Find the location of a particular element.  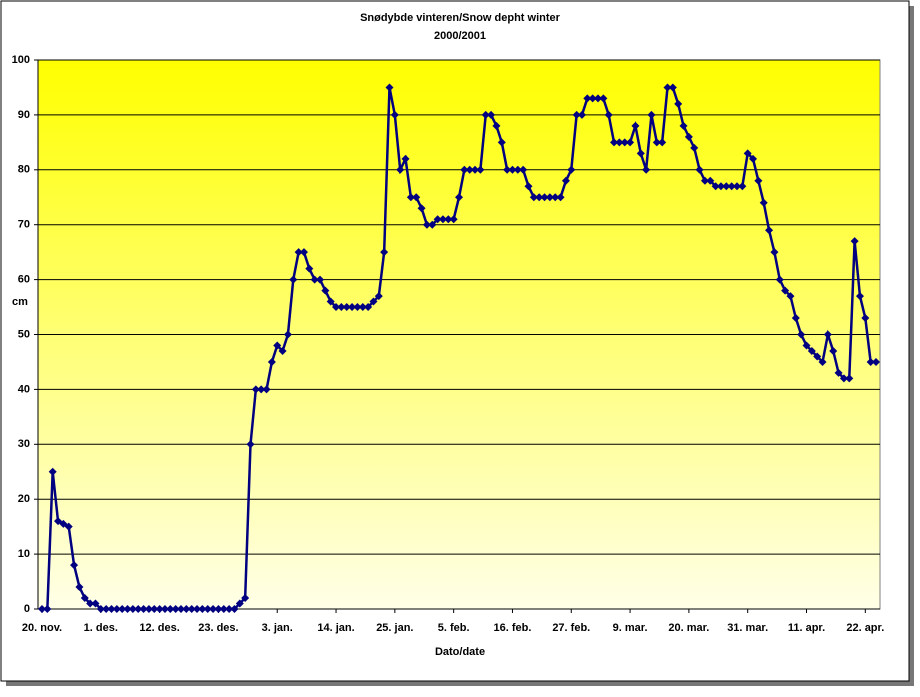

x-tick-label: 23. des. is located at coordinates (218, 628).